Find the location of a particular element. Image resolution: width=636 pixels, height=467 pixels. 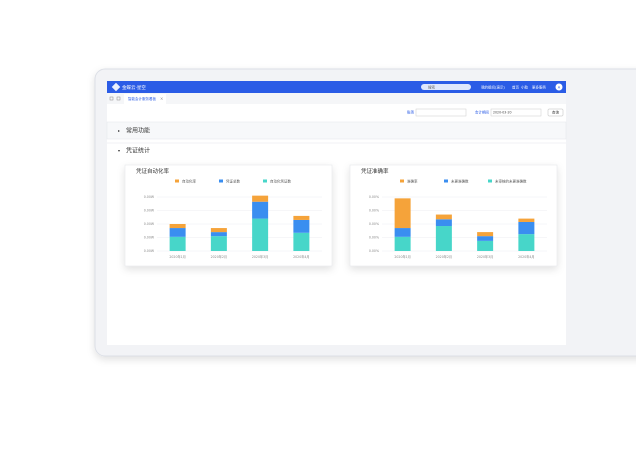

button-label: 查询 is located at coordinates (556, 112).